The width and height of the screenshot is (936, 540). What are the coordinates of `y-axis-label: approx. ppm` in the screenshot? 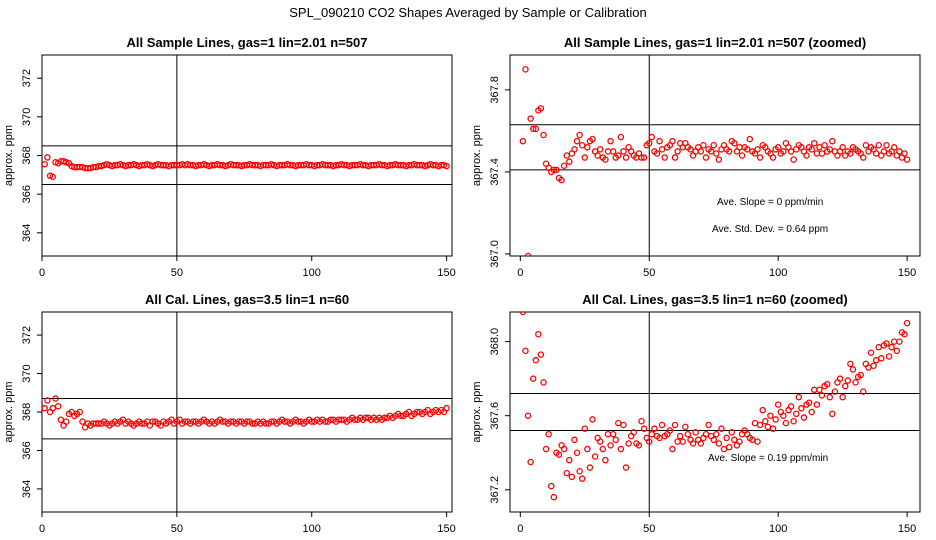 It's located at (477, 155).